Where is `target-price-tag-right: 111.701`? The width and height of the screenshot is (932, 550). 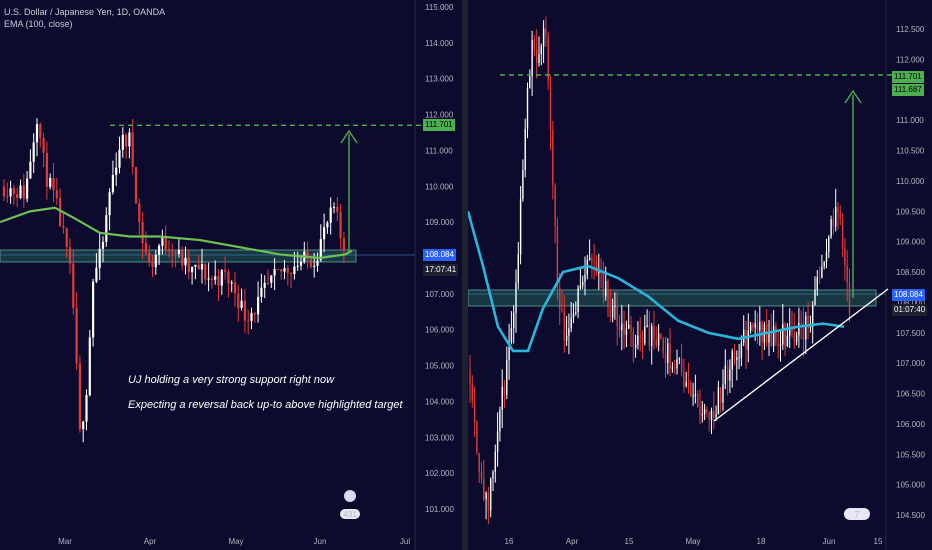 target-price-tag-right: 111.701 is located at coordinates (908, 77).